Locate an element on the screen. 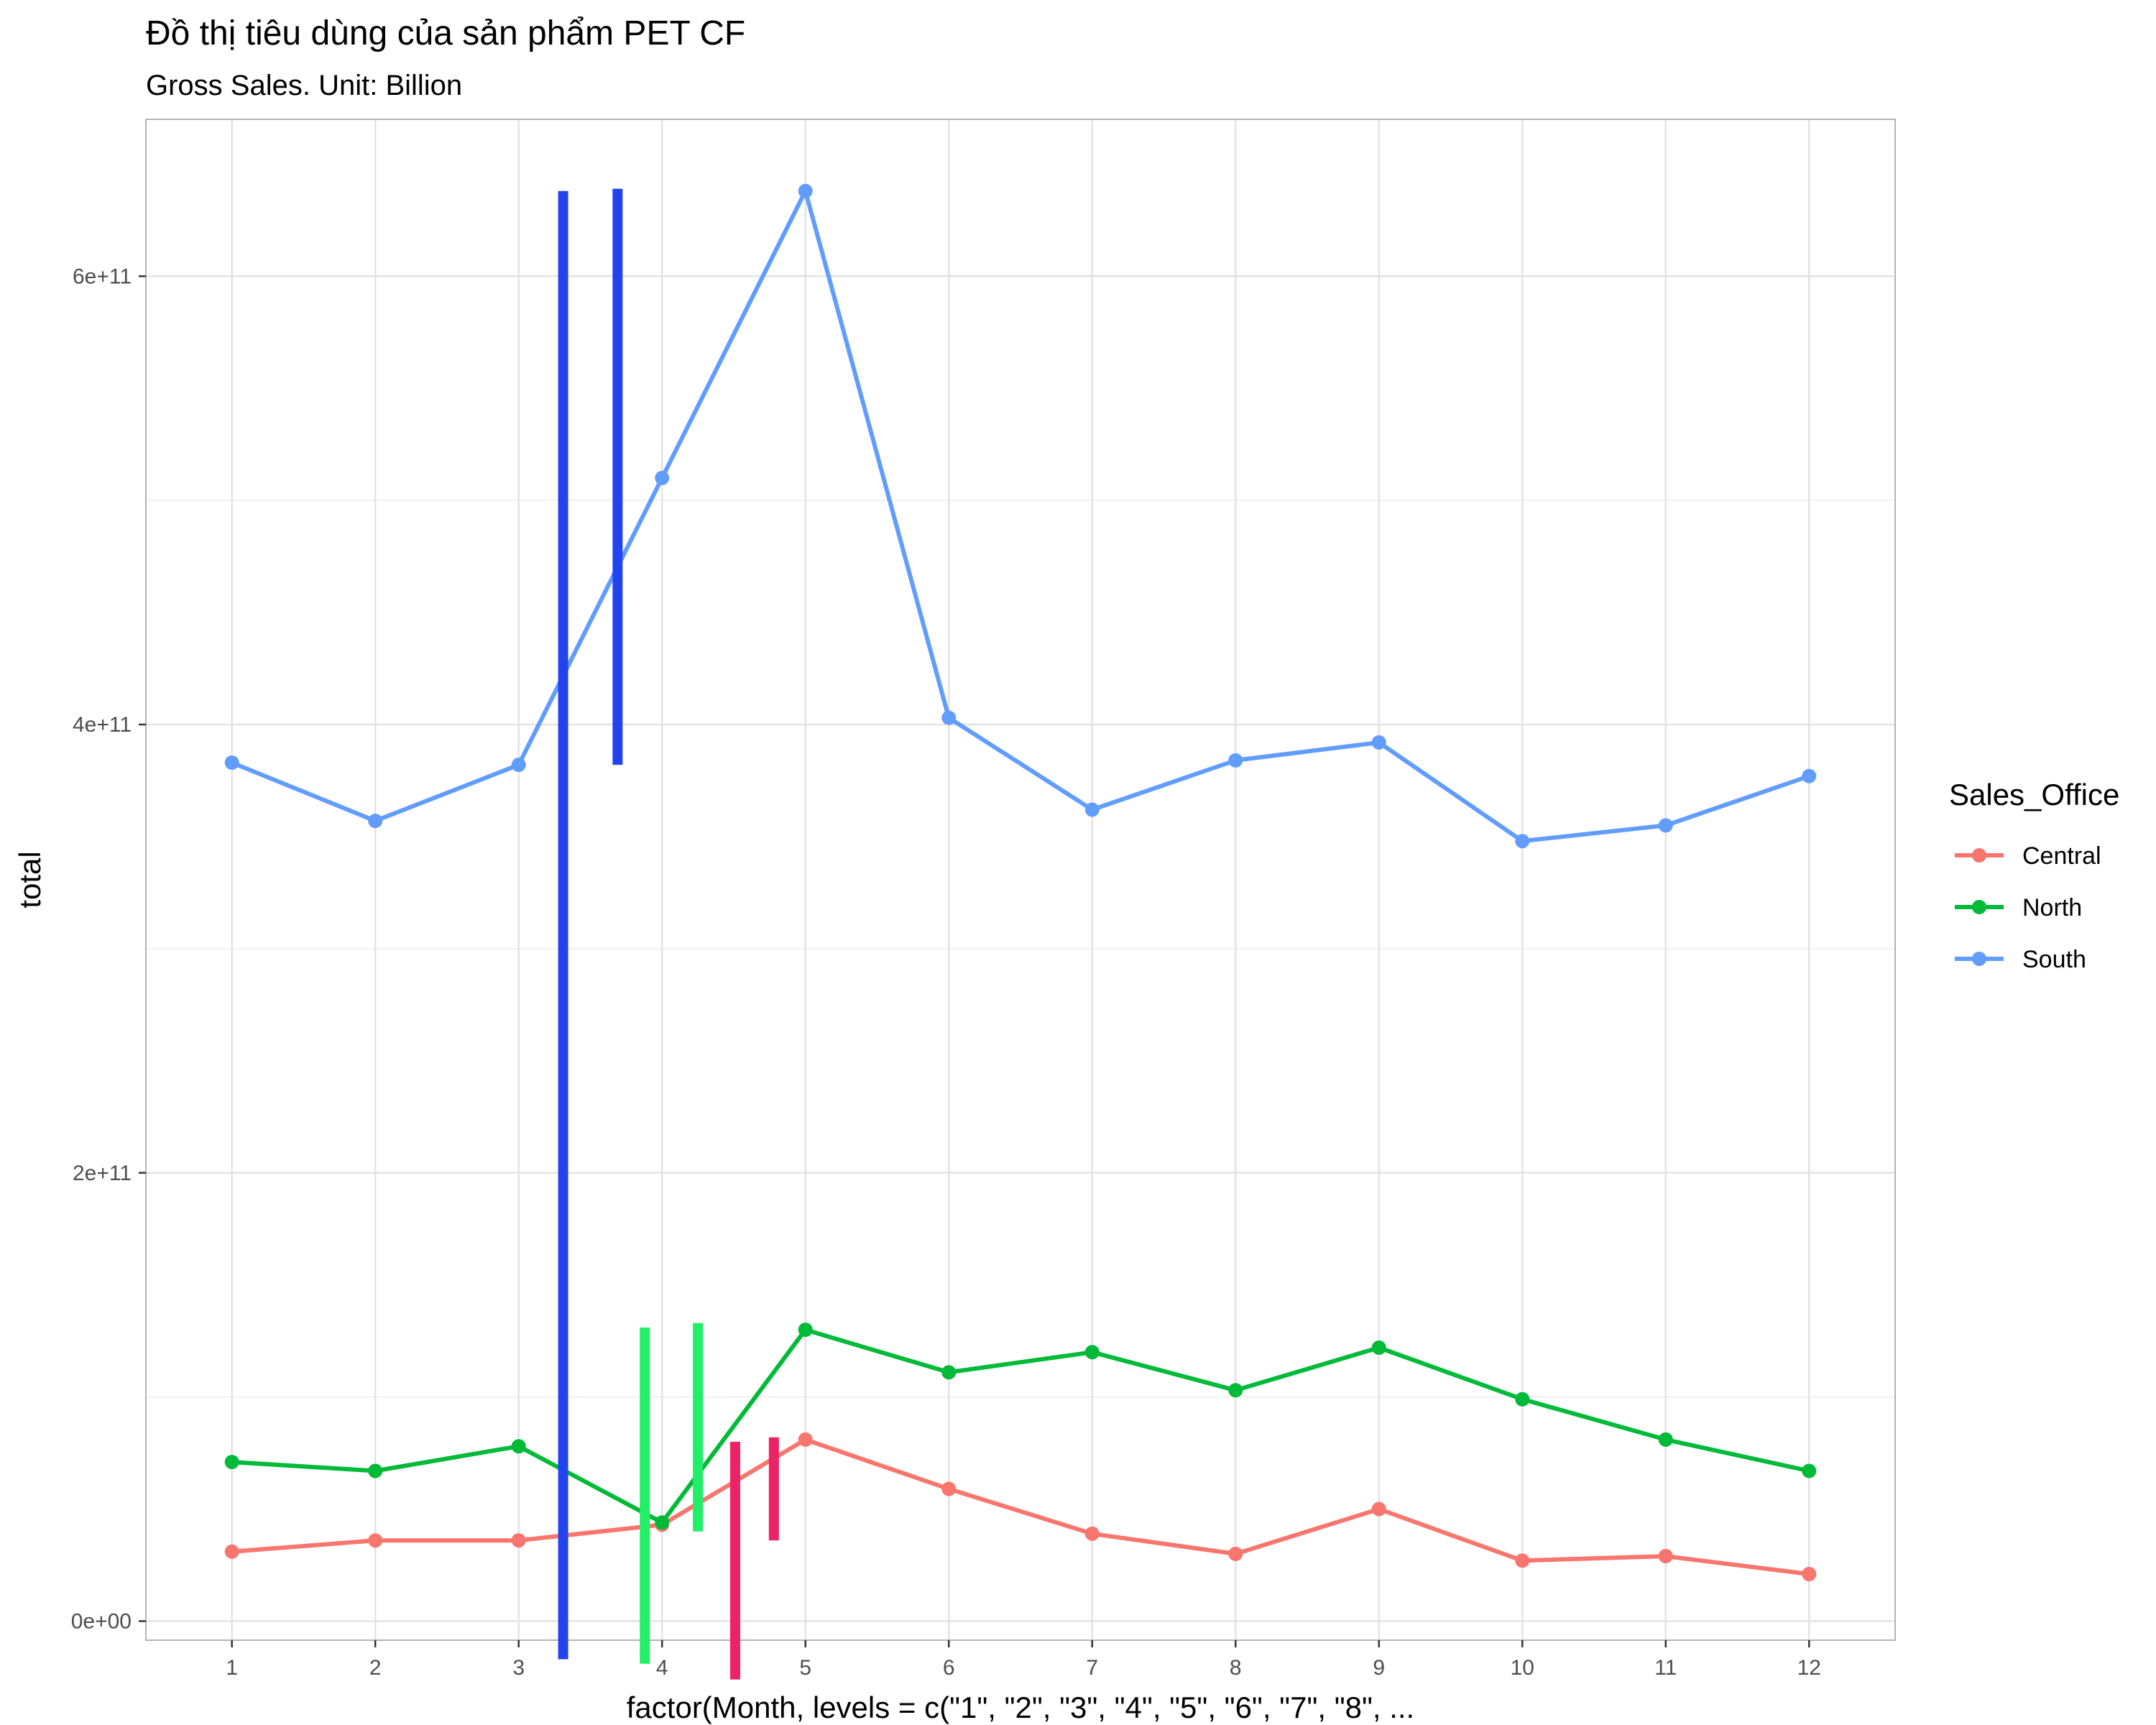 This screenshot has height=1725, width=2156. legend-item-central: Central is located at coordinates (2028, 856).